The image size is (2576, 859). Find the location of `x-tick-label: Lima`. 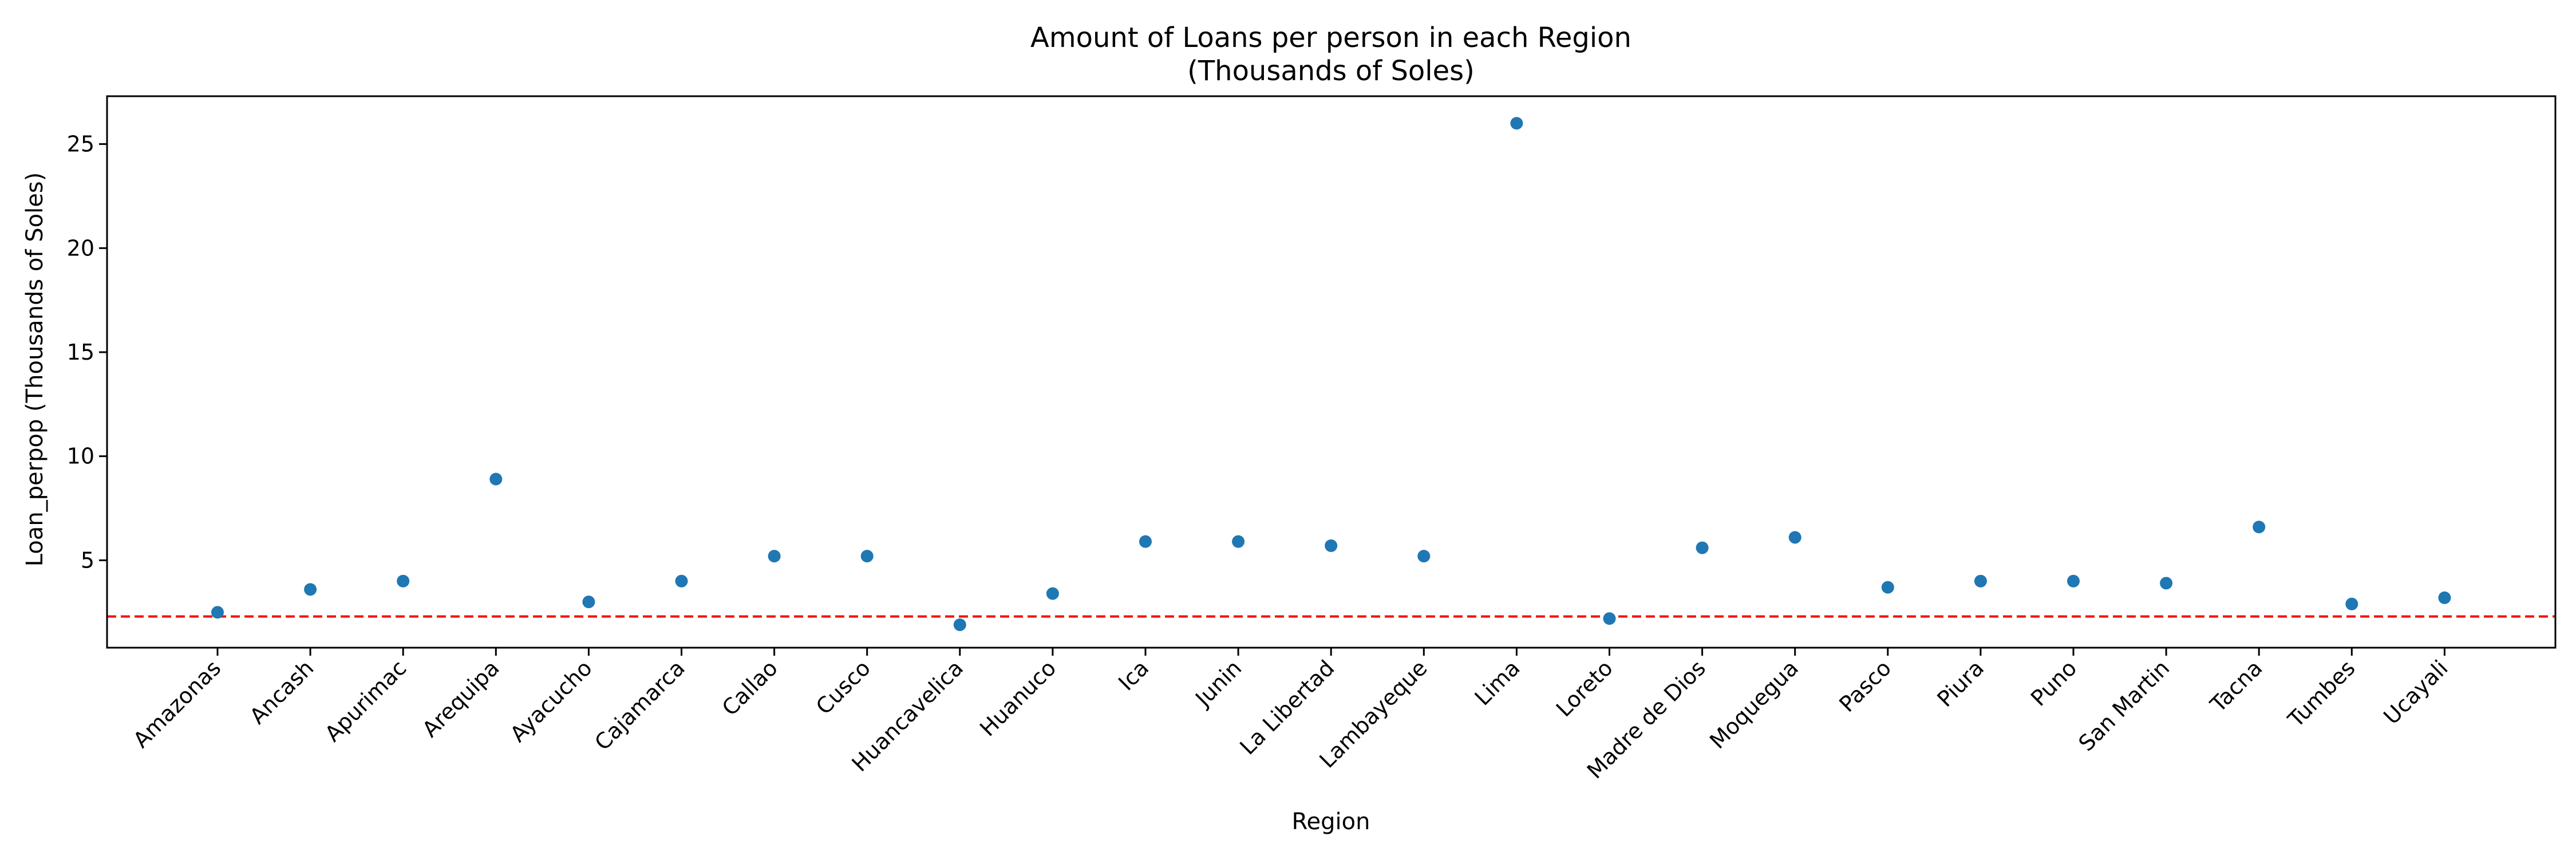

x-tick-label: Lima is located at coordinates (1497, 682).